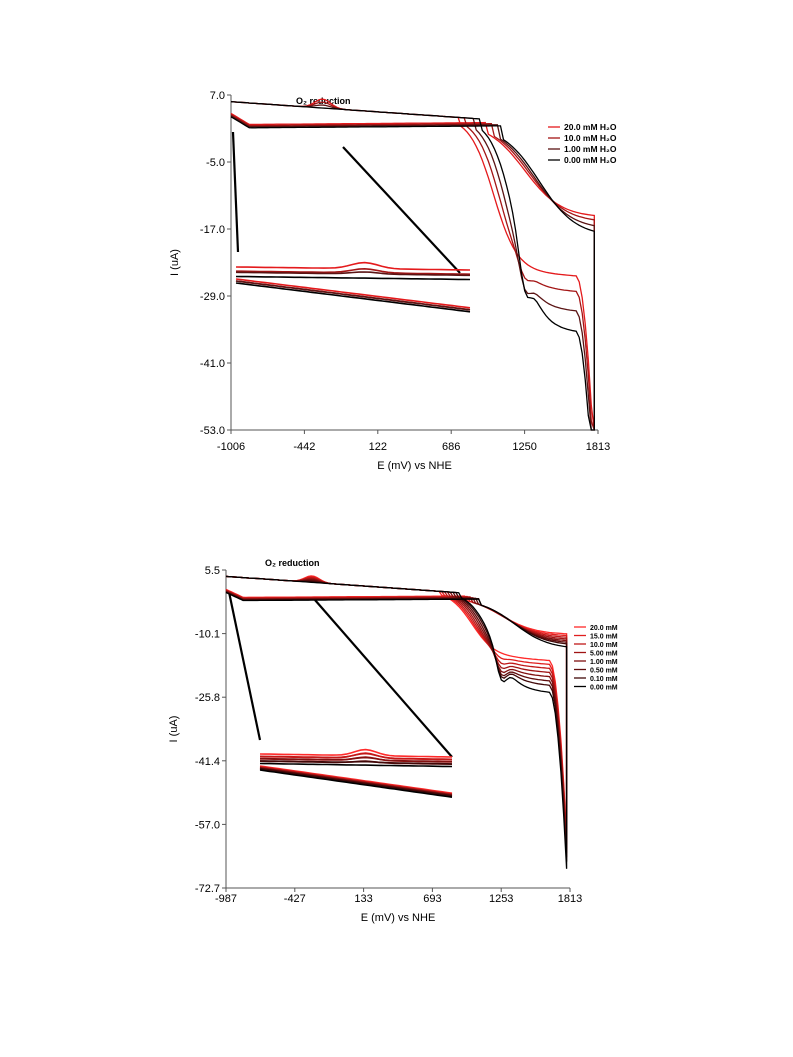 Image resolution: width=793 pixels, height=1057 pixels. What do you see at coordinates (231, 447) in the screenshot?
I see `x-tick-label: -1006` at bounding box center [231, 447].